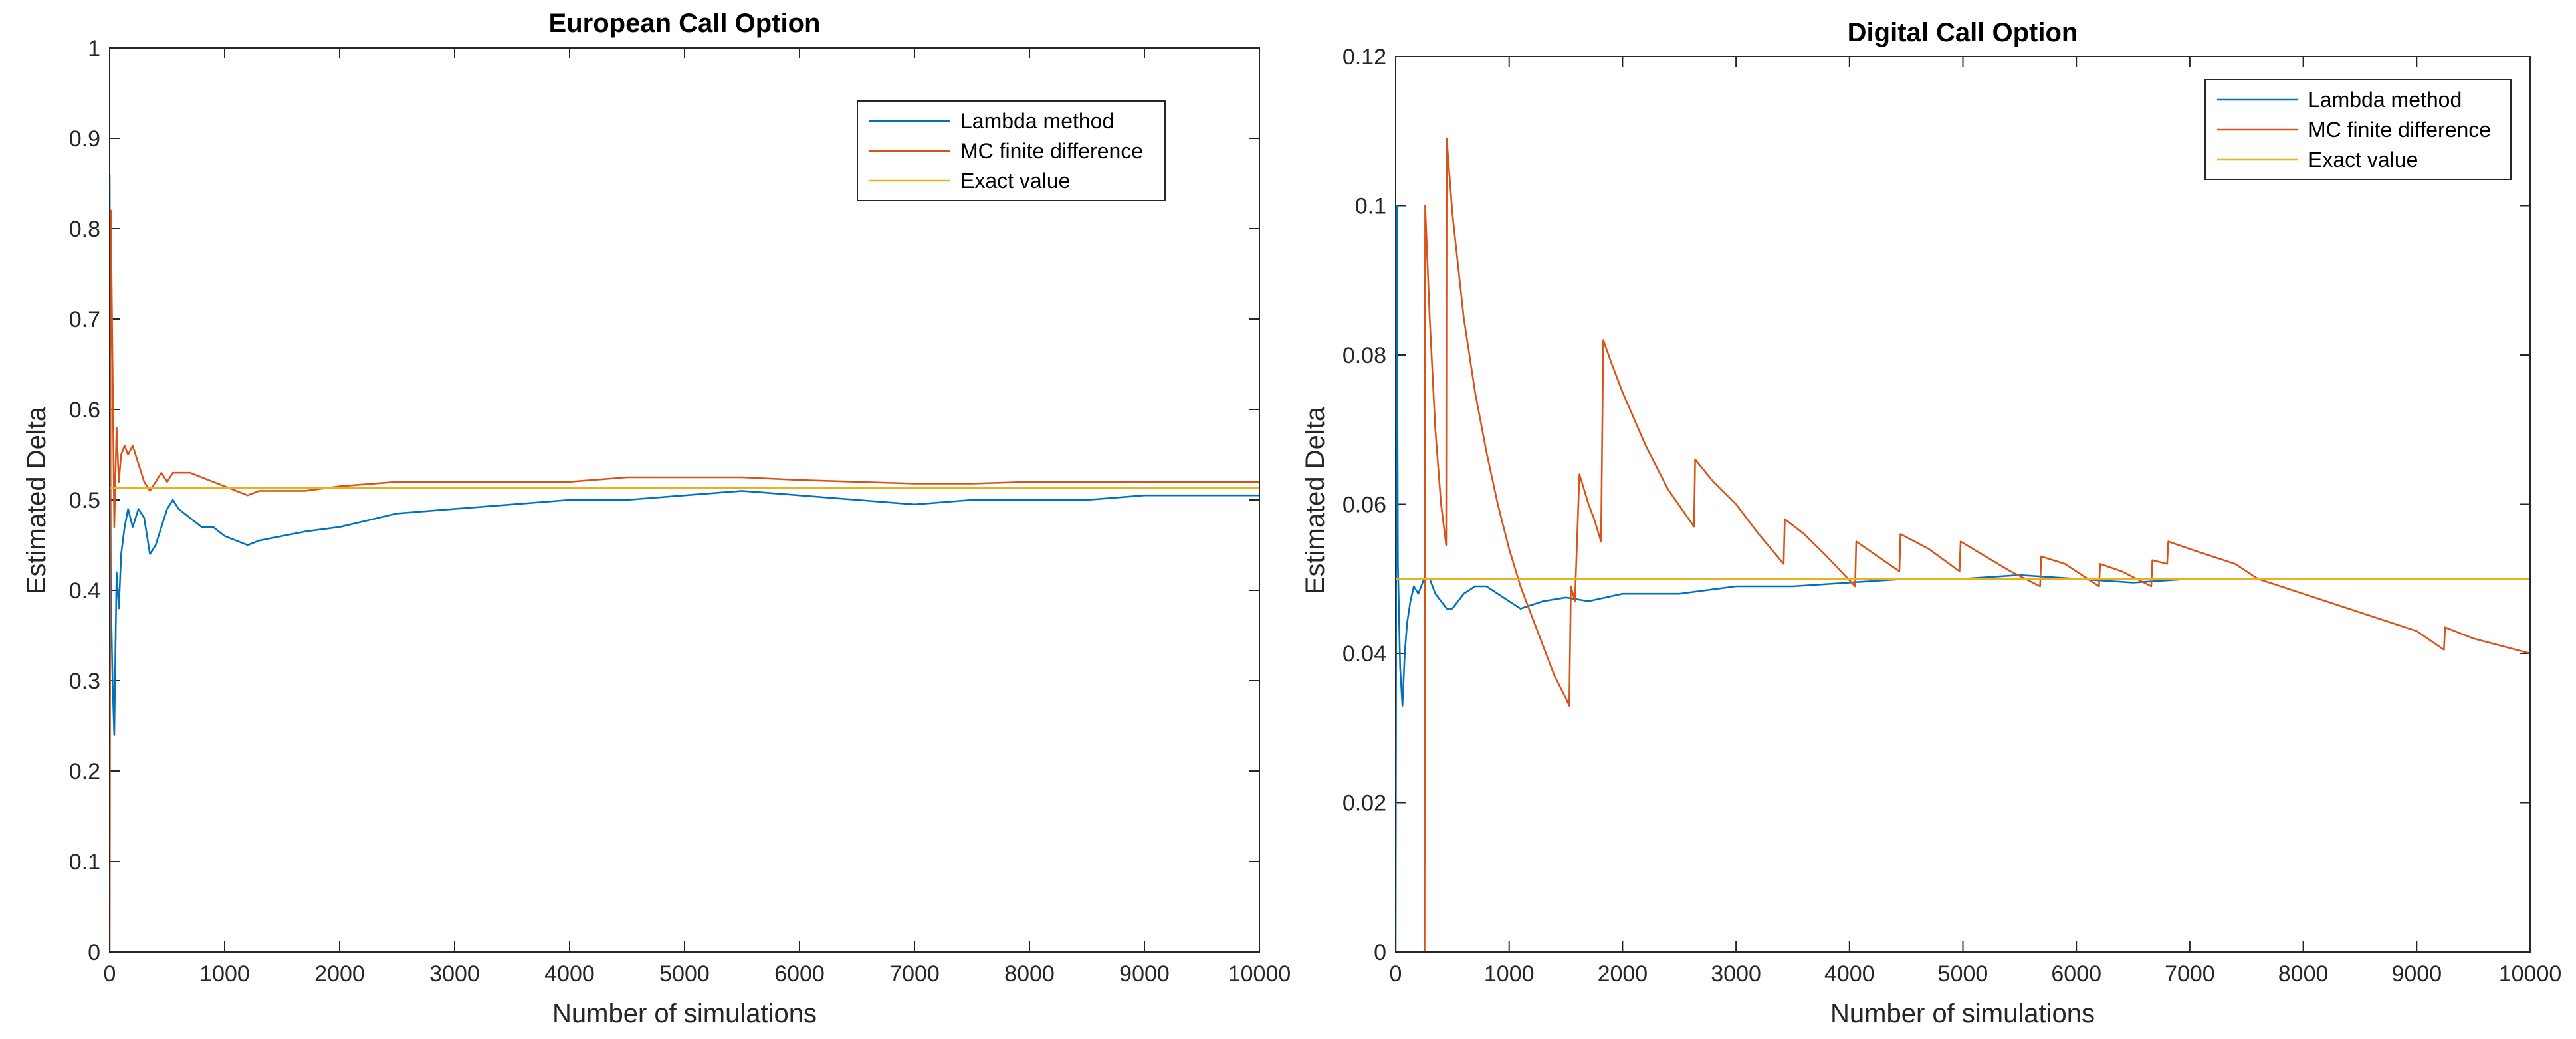 The width and height of the screenshot is (2576, 1039). Describe the element at coordinates (685, 23) in the screenshot. I see `chart-title: European Call Option` at that location.